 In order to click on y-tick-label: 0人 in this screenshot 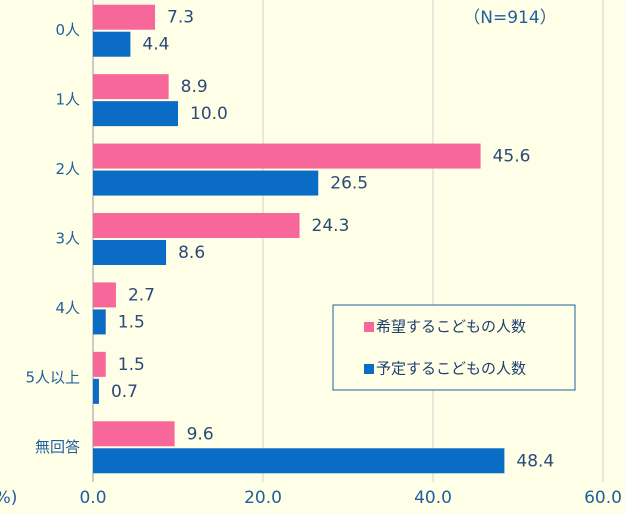, I will do `click(67, 30)`.